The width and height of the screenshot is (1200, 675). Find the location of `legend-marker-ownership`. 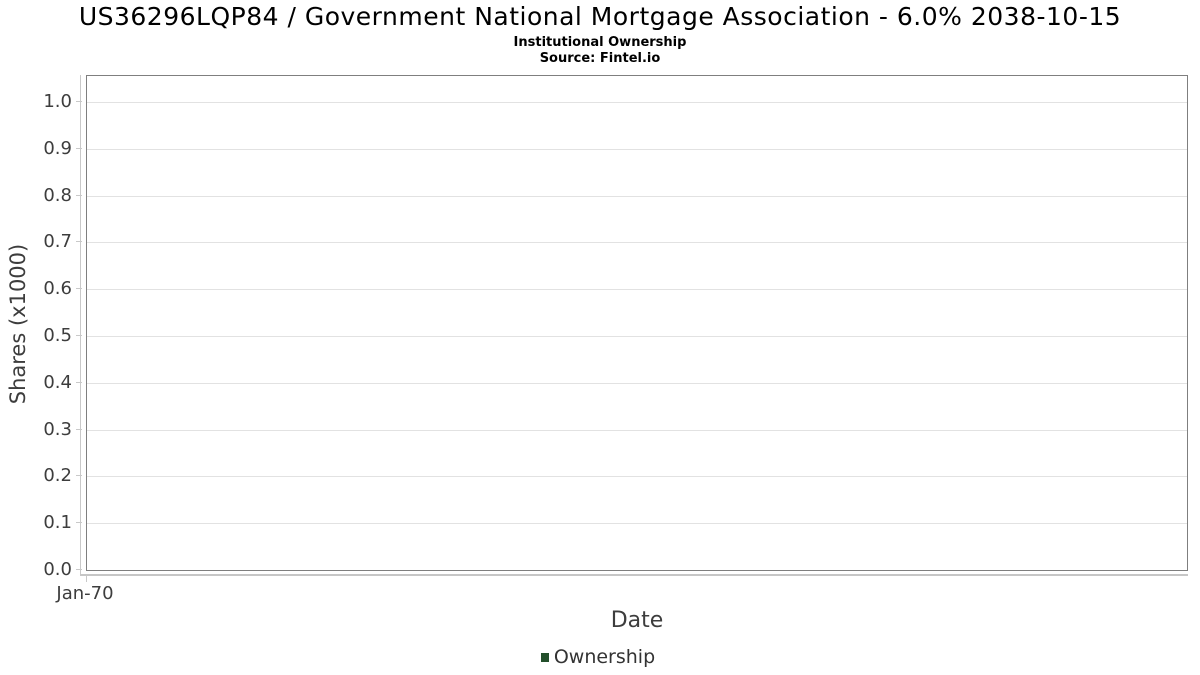

legend-marker-ownership is located at coordinates (544, 657).